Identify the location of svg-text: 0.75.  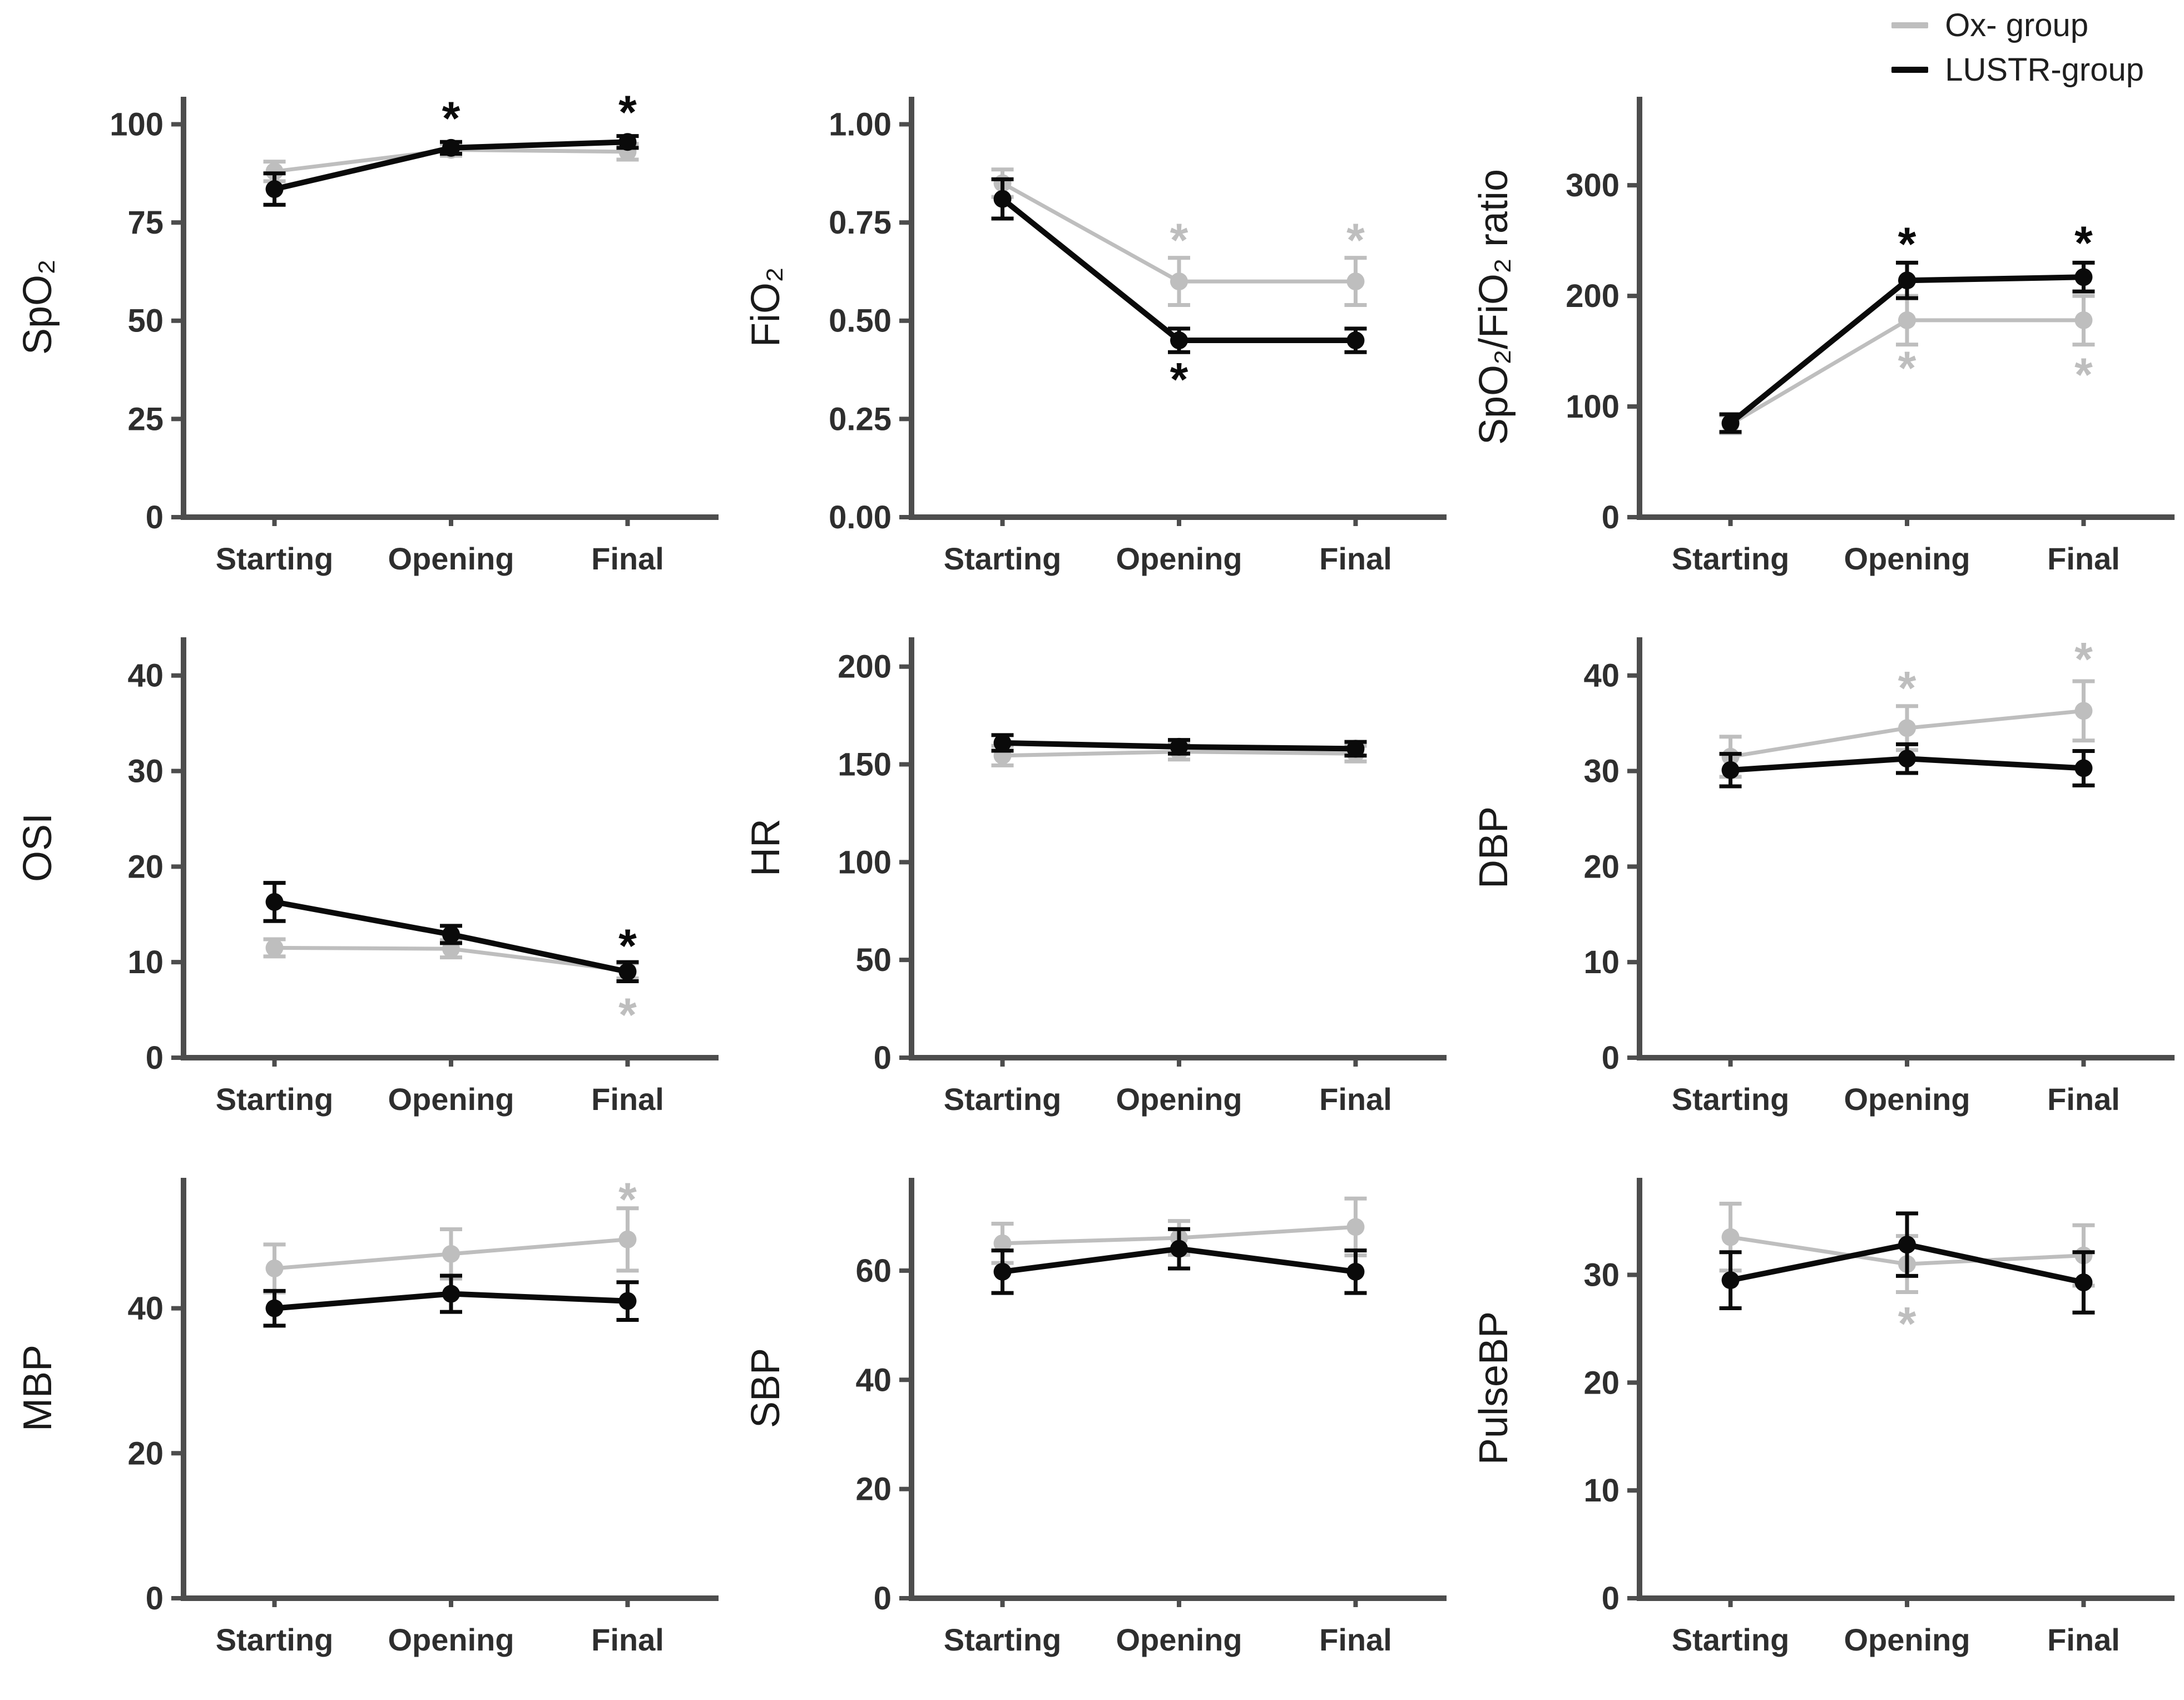
(860, 223).